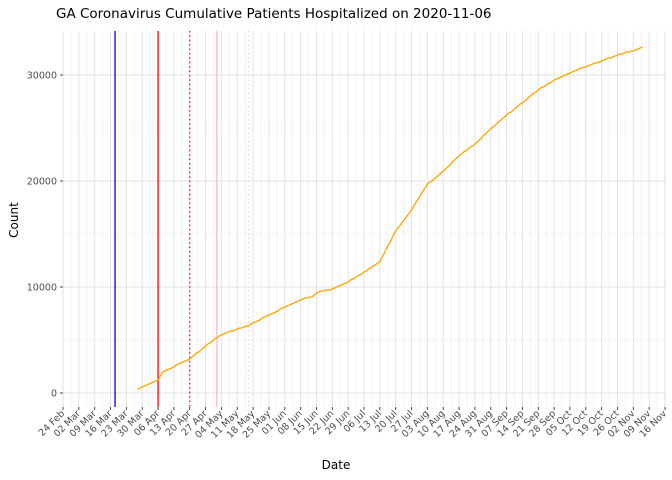 This screenshot has width=672, height=480. What do you see at coordinates (54, 394) in the screenshot?
I see `y-tick-label: 0` at bounding box center [54, 394].